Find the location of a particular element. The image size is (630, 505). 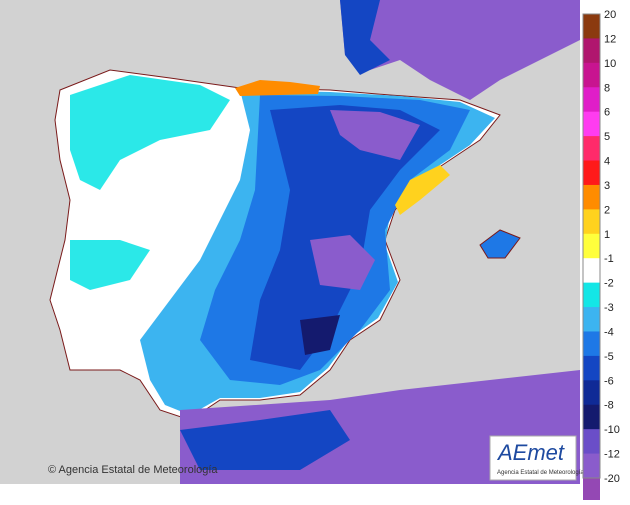

france-west is located at coordinates (365, 37).